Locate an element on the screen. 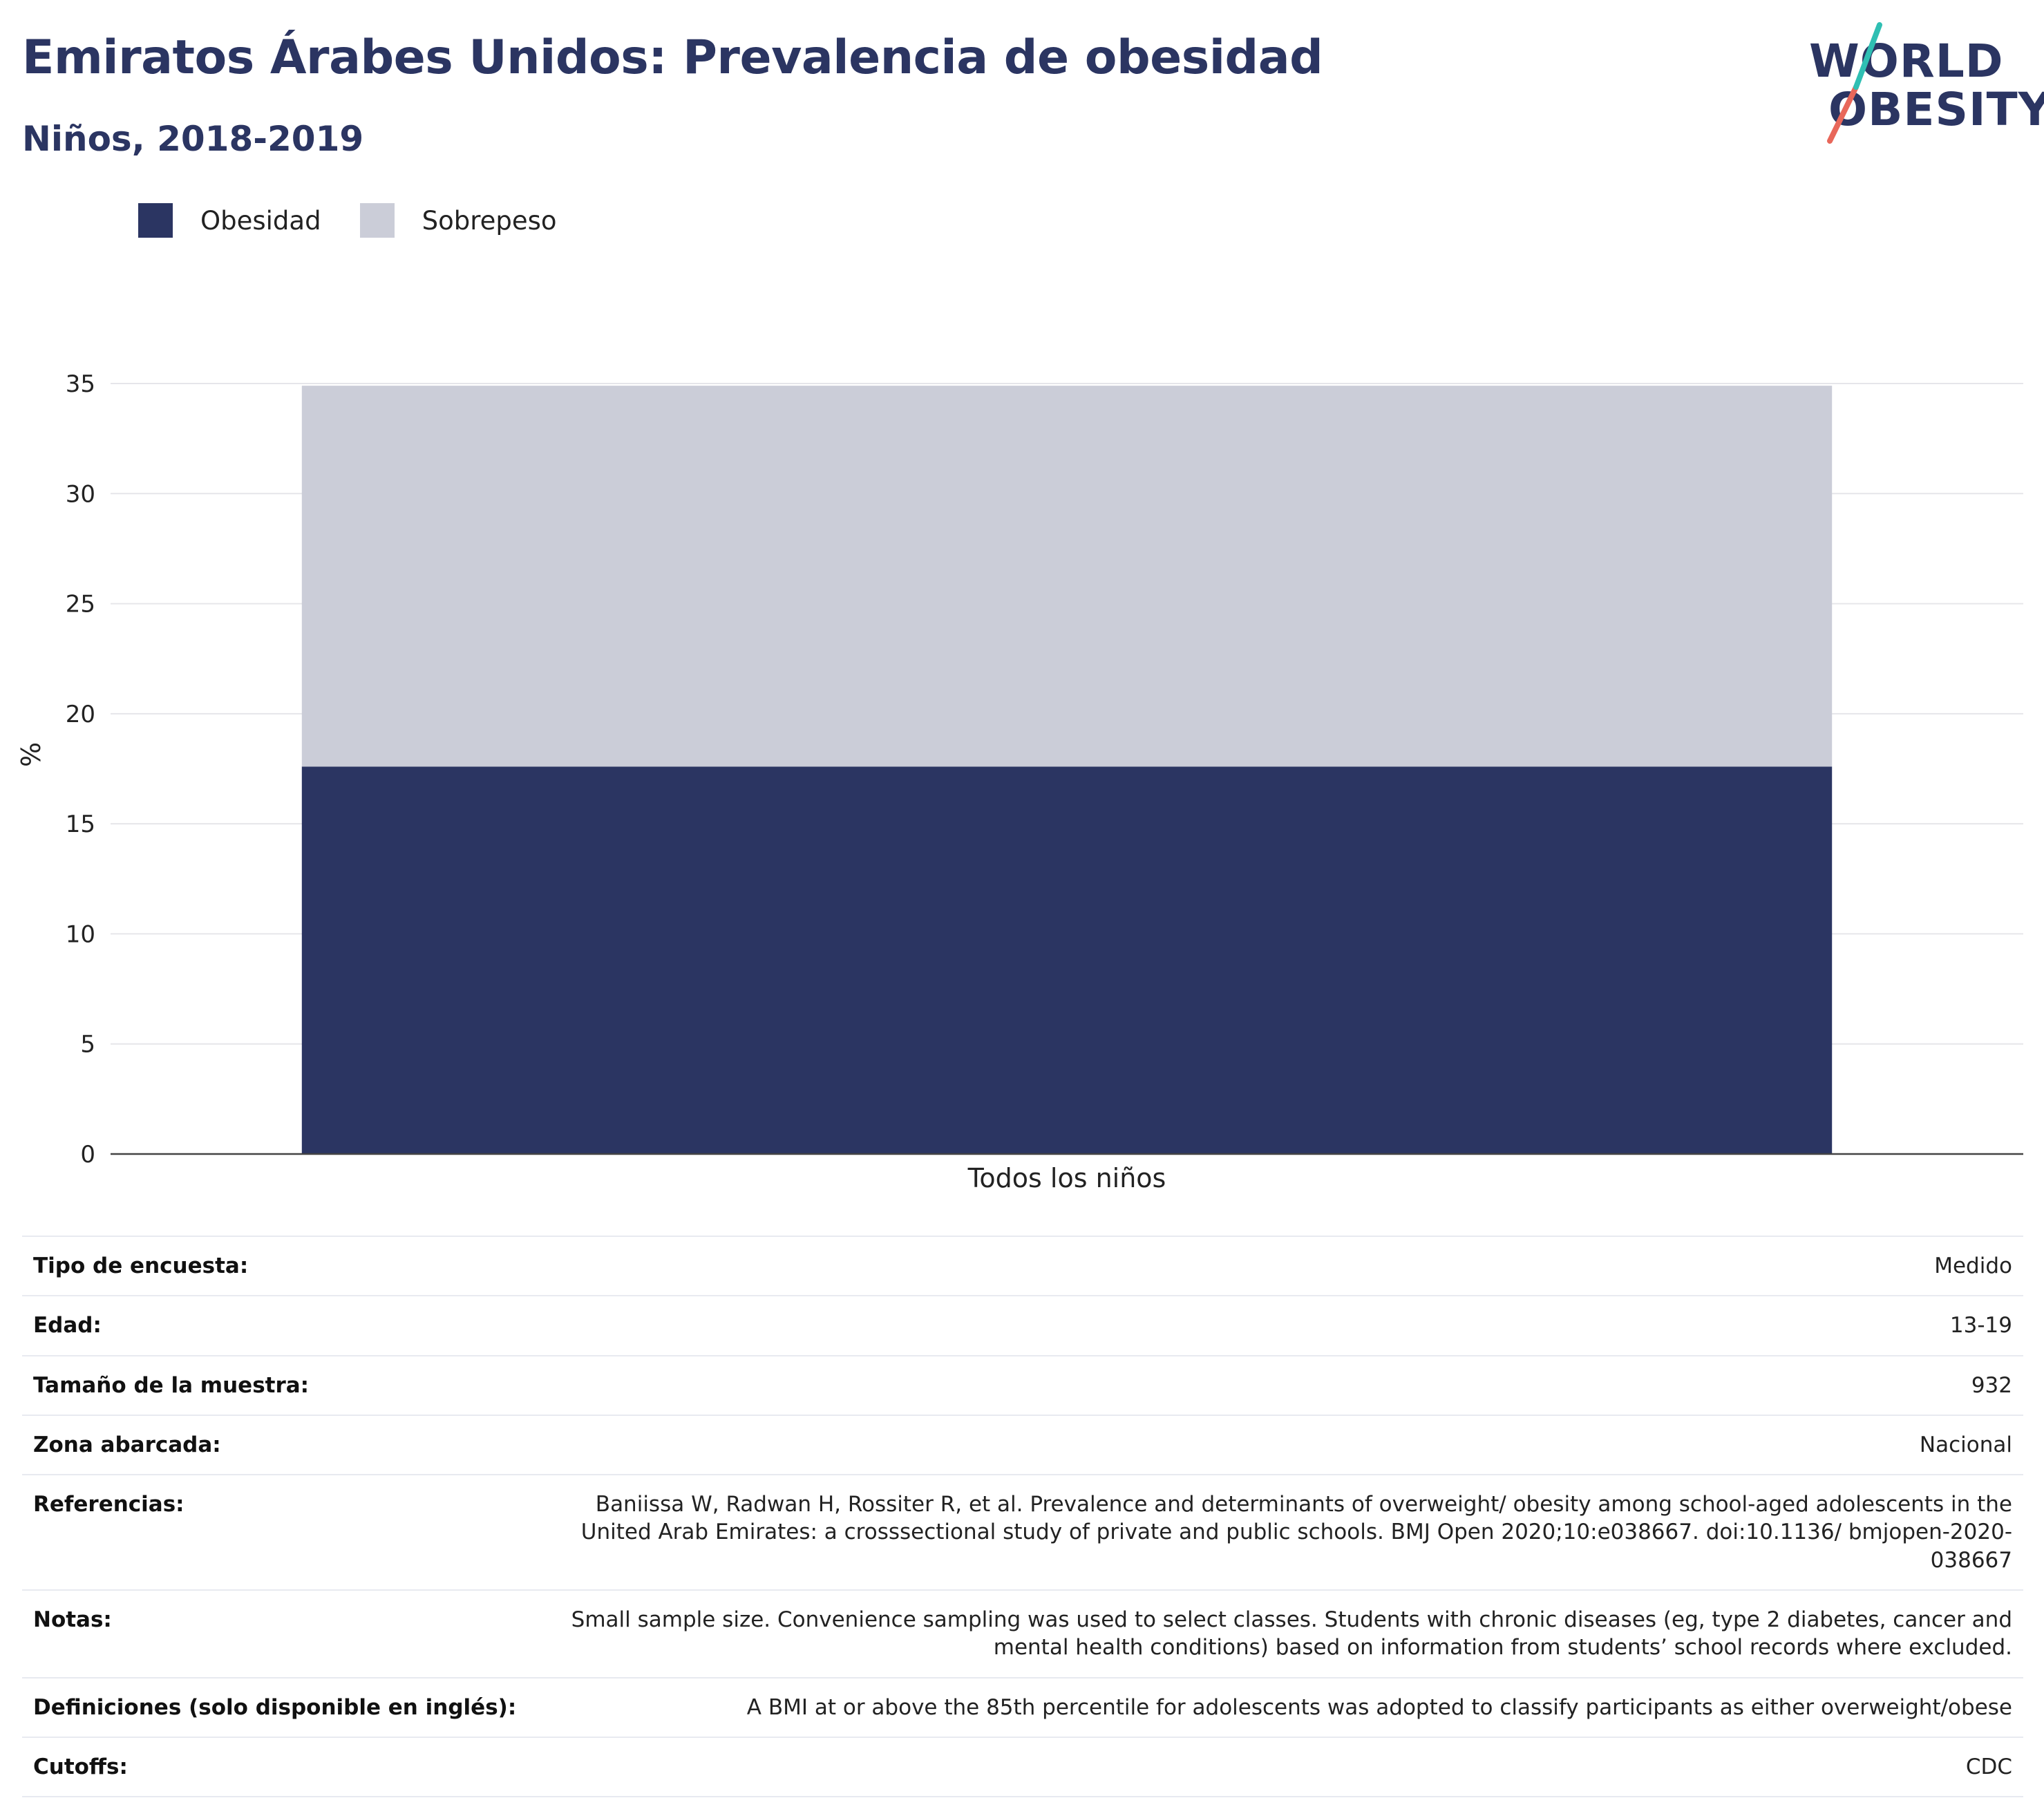 This screenshot has width=2044, height=1816. info-label: Zona abarcada: is located at coordinates (282, 1445).